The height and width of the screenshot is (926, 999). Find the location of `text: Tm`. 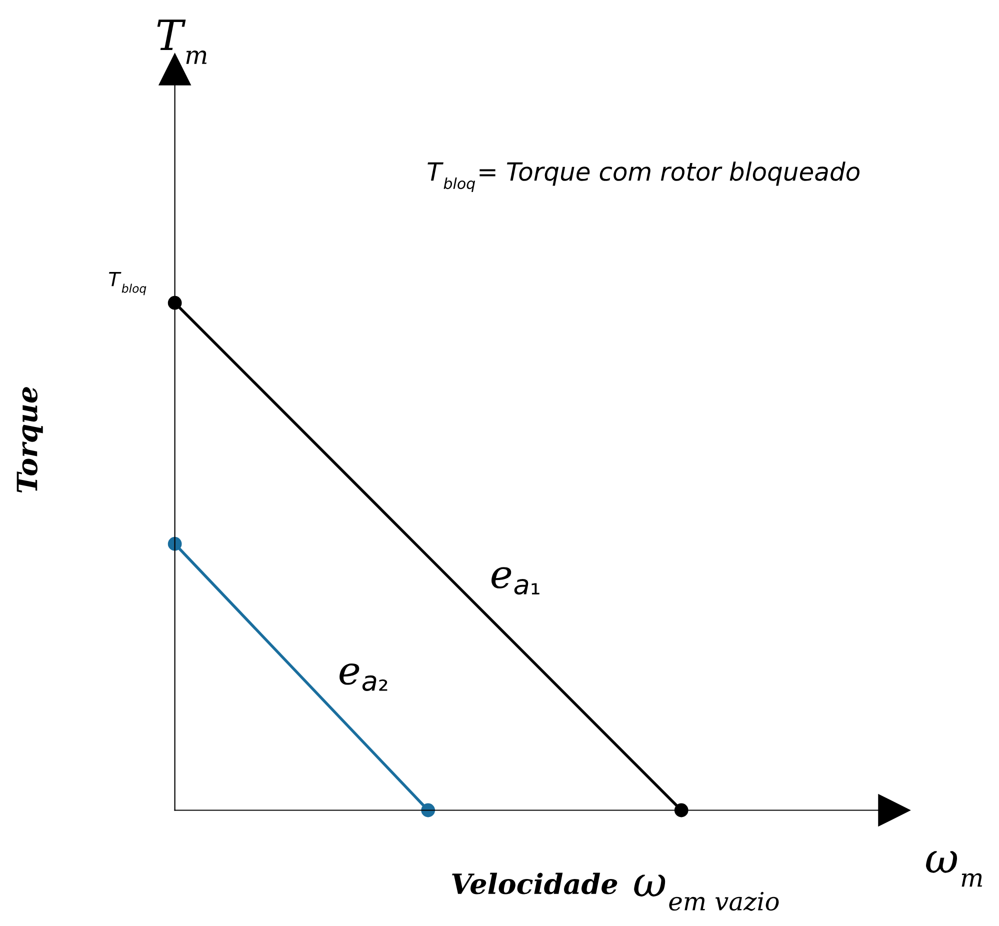

text: Tm is located at coordinates (182, 42).